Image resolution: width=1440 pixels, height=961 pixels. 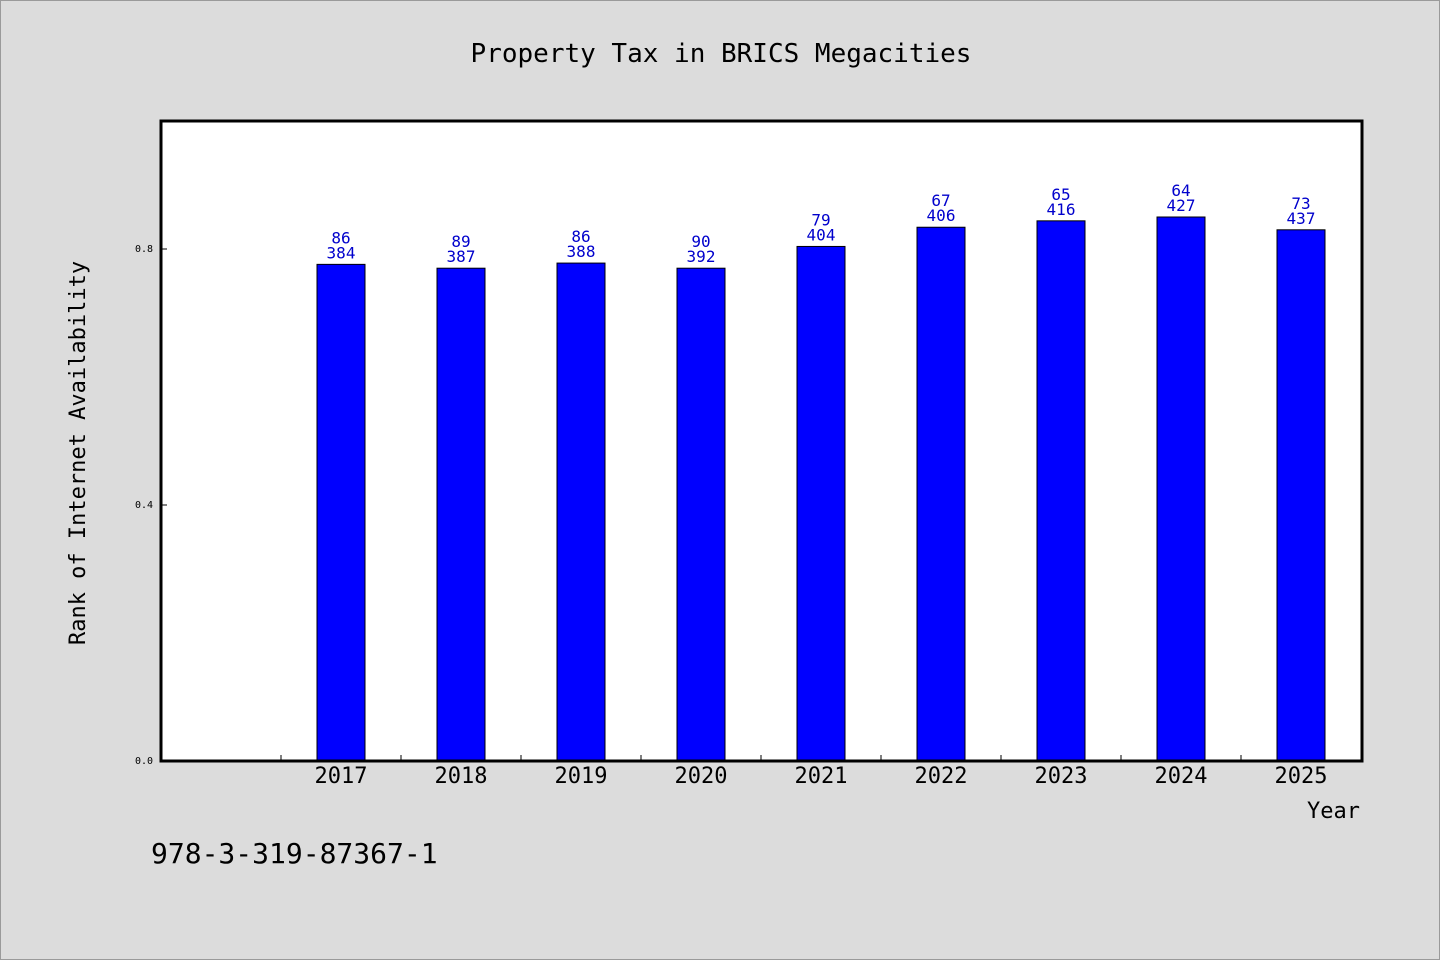 I want to click on data-label-top: 67, so click(x=940, y=200).